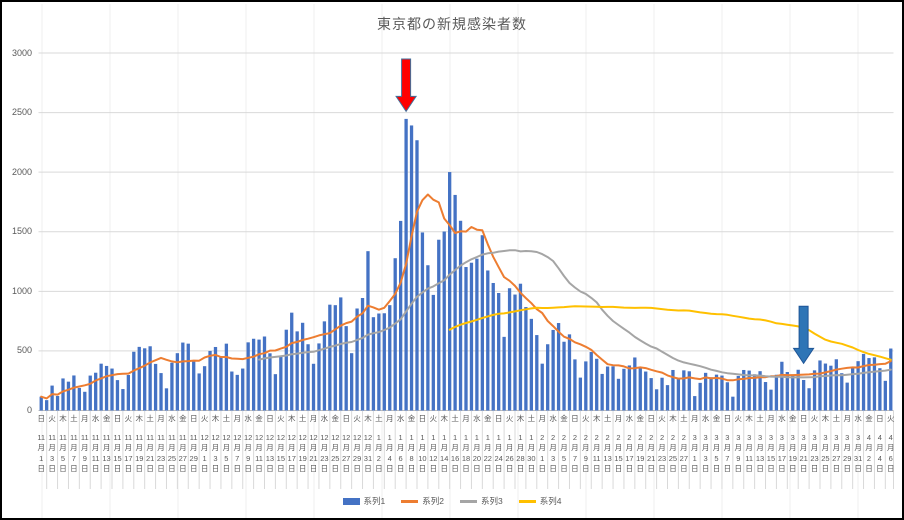 This screenshot has height=520, width=904. What do you see at coordinates (150, 418) in the screenshot?
I see `x-tick-weekday: 土` at bounding box center [150, 418].